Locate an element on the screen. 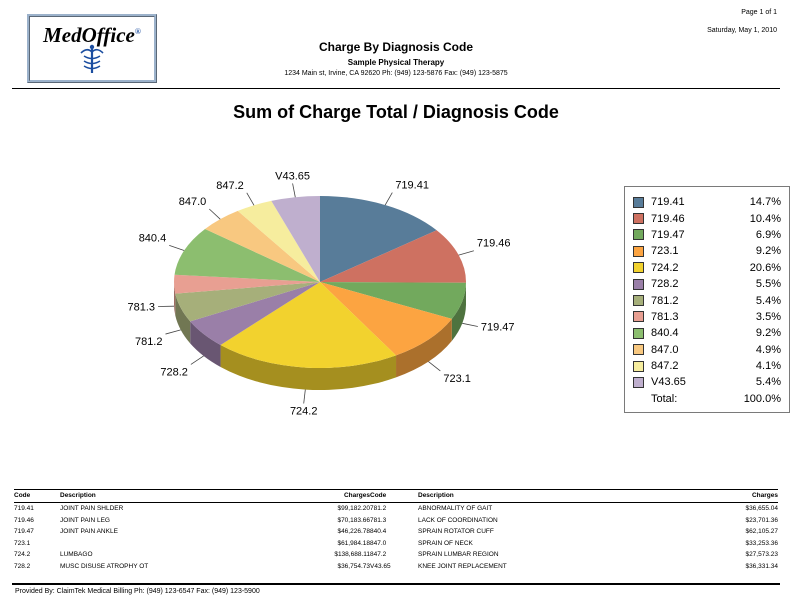 The height and width of the screenshot is (612, 792). pie-label-719.46: 719.46 is located at coordinates (494, 244).